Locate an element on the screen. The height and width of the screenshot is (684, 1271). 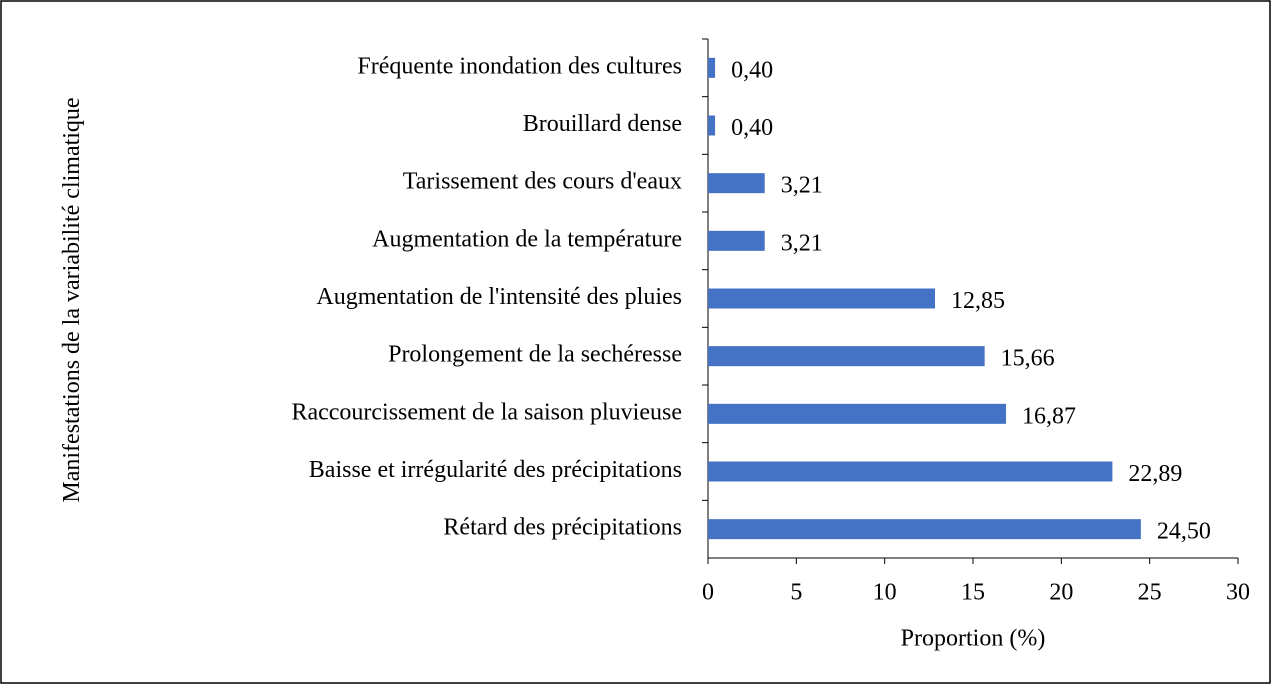
x-tick-label: 20 is located at coordinates (1061, 593).